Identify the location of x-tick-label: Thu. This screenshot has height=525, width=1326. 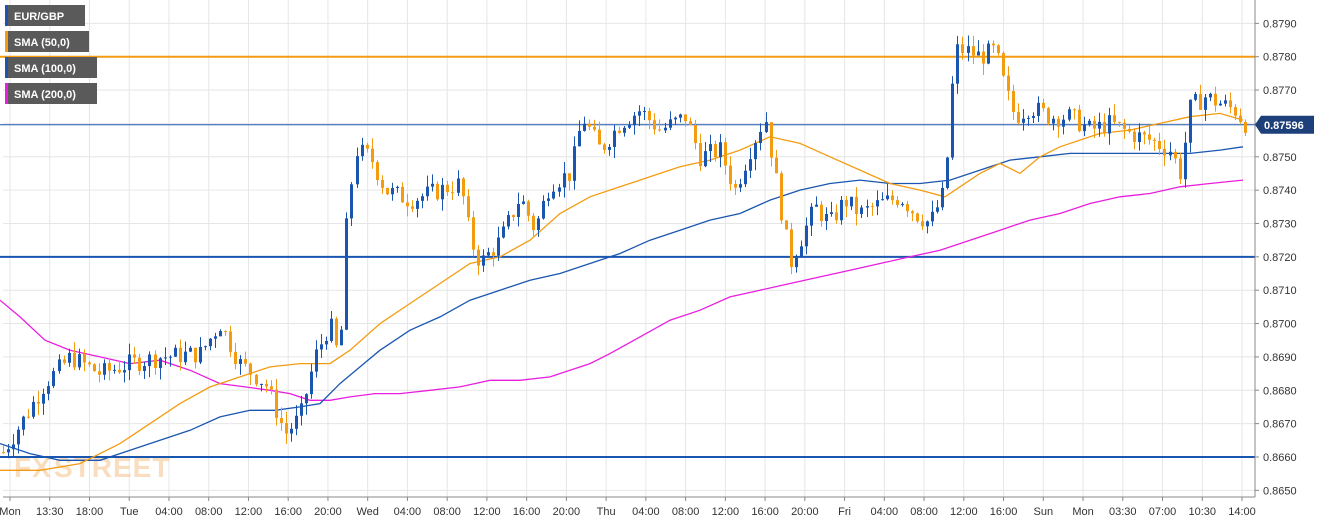
(606, 512).